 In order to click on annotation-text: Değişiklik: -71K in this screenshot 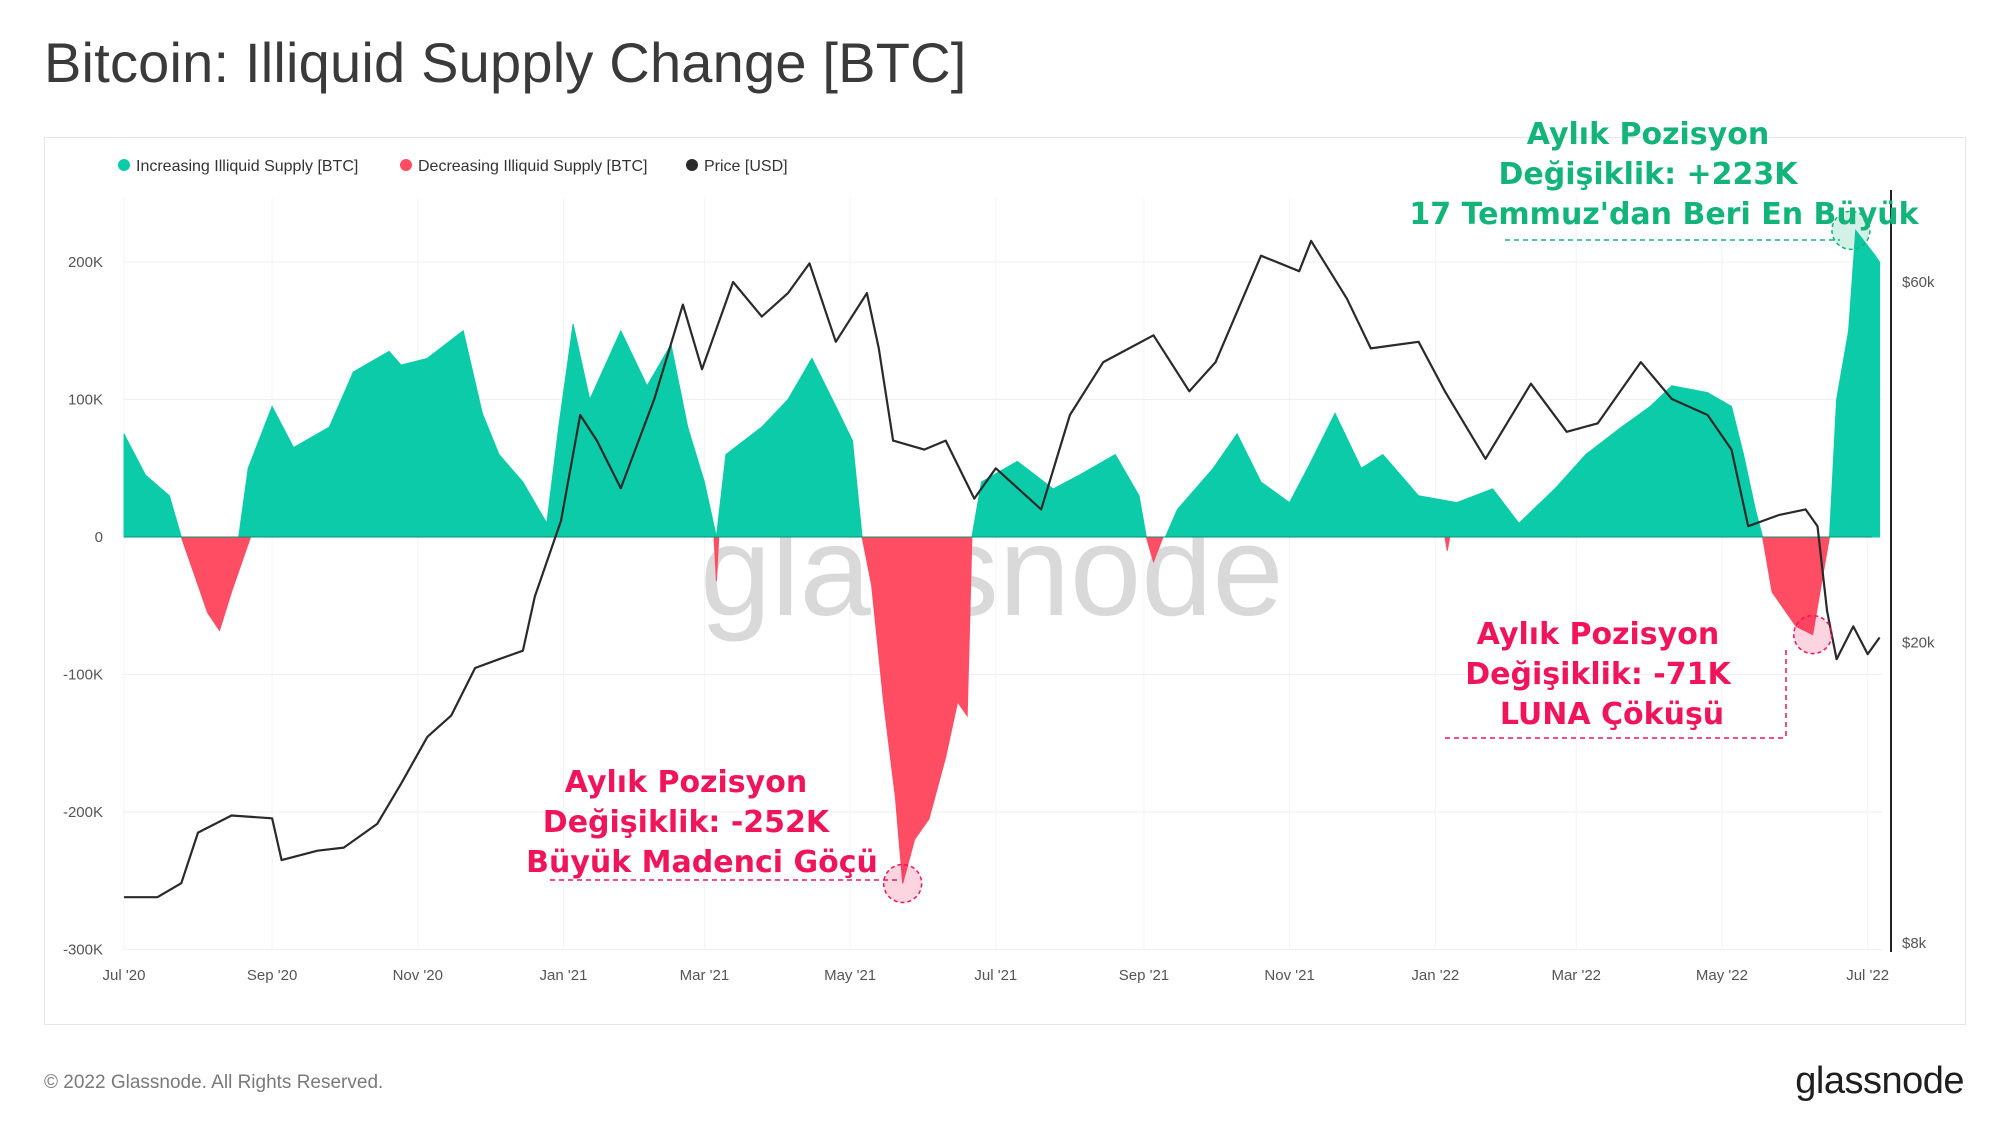, I will do `click(1598, 674)`.